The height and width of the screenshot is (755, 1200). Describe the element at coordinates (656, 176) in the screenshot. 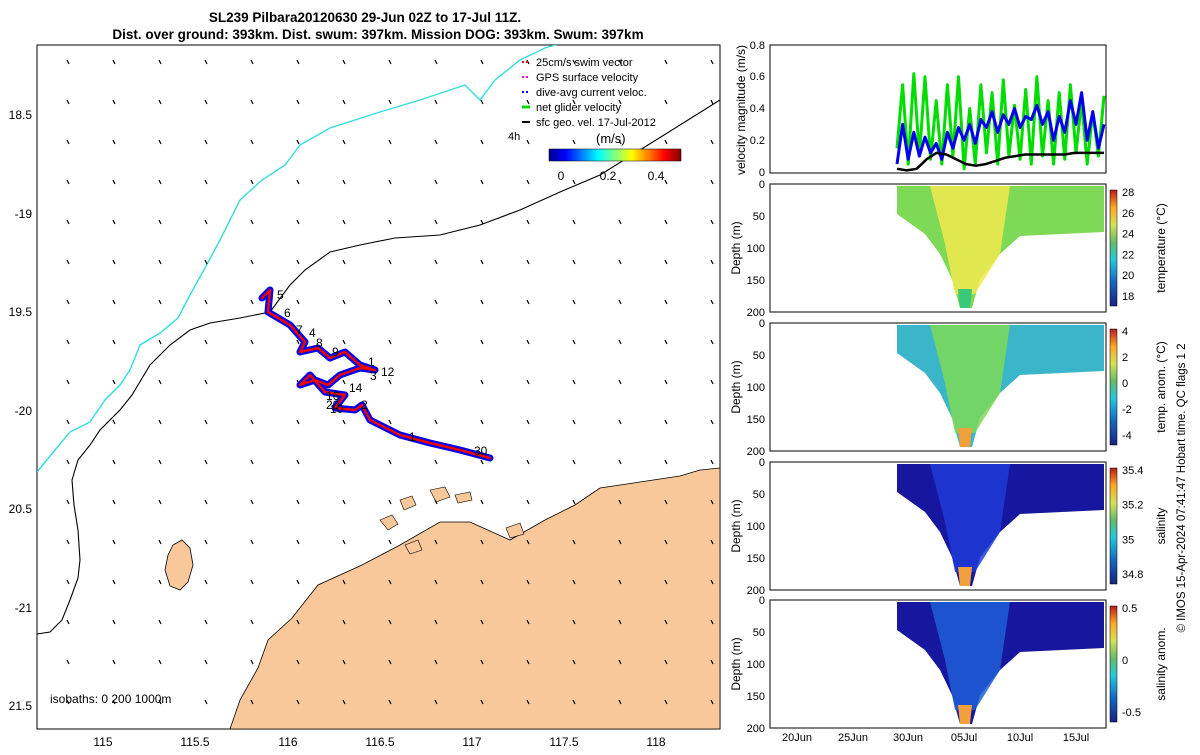

I see `colorbar-tick: 0.4` at that location.